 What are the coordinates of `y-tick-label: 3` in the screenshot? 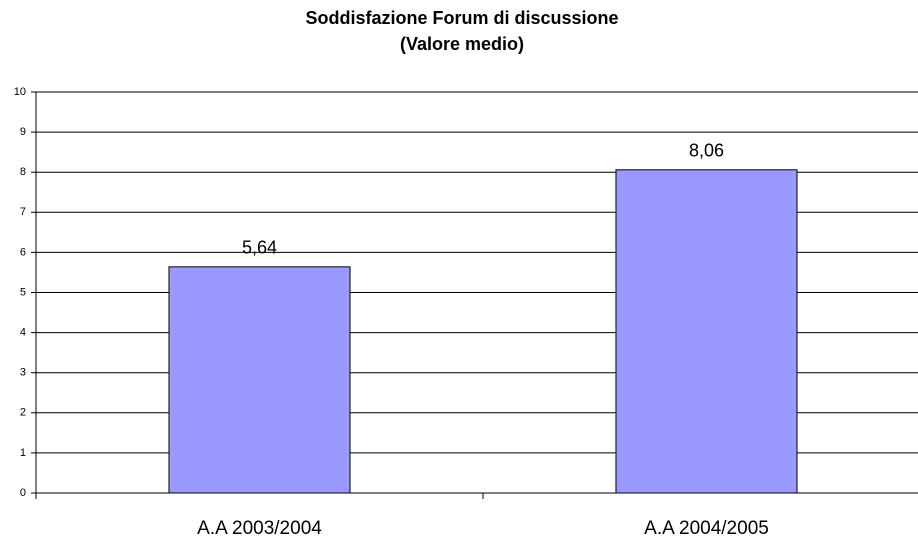 It's located at (23, 373).